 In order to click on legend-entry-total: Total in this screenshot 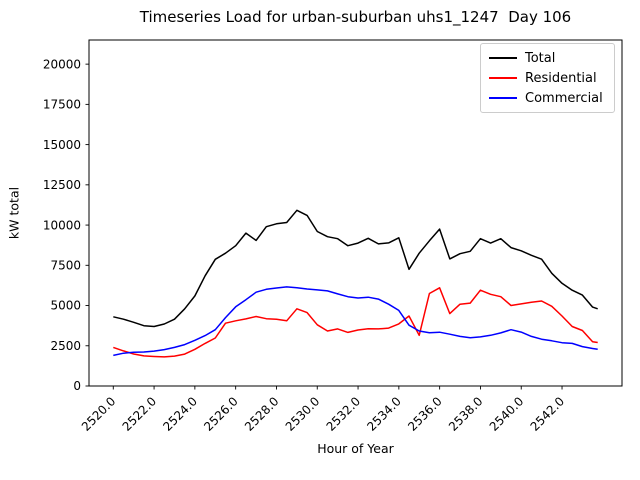, I will do `click(547, 58)`.